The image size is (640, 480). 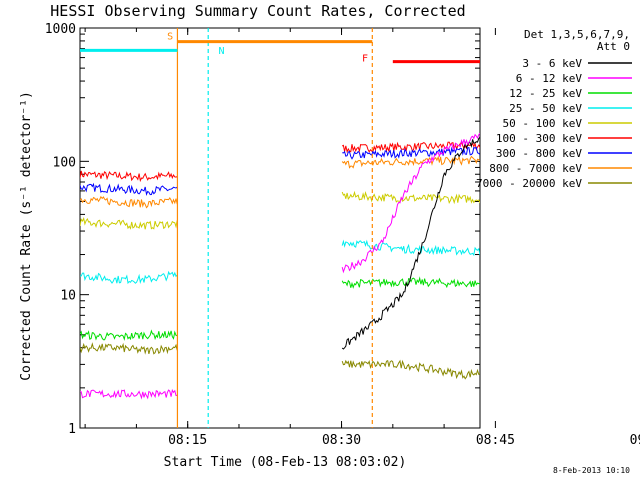 I want to click on legend-label: 7000 - 20000 keV, so click(x=529, y=183).